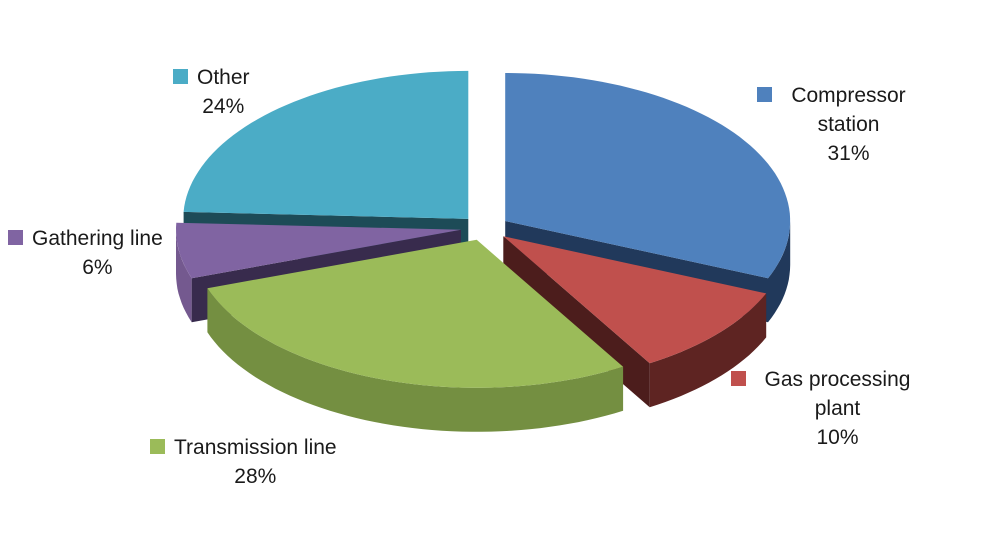 The height and width of the screenshot is (542, 1000). I want to click on slice-name-other: Other, so click(223, 77).